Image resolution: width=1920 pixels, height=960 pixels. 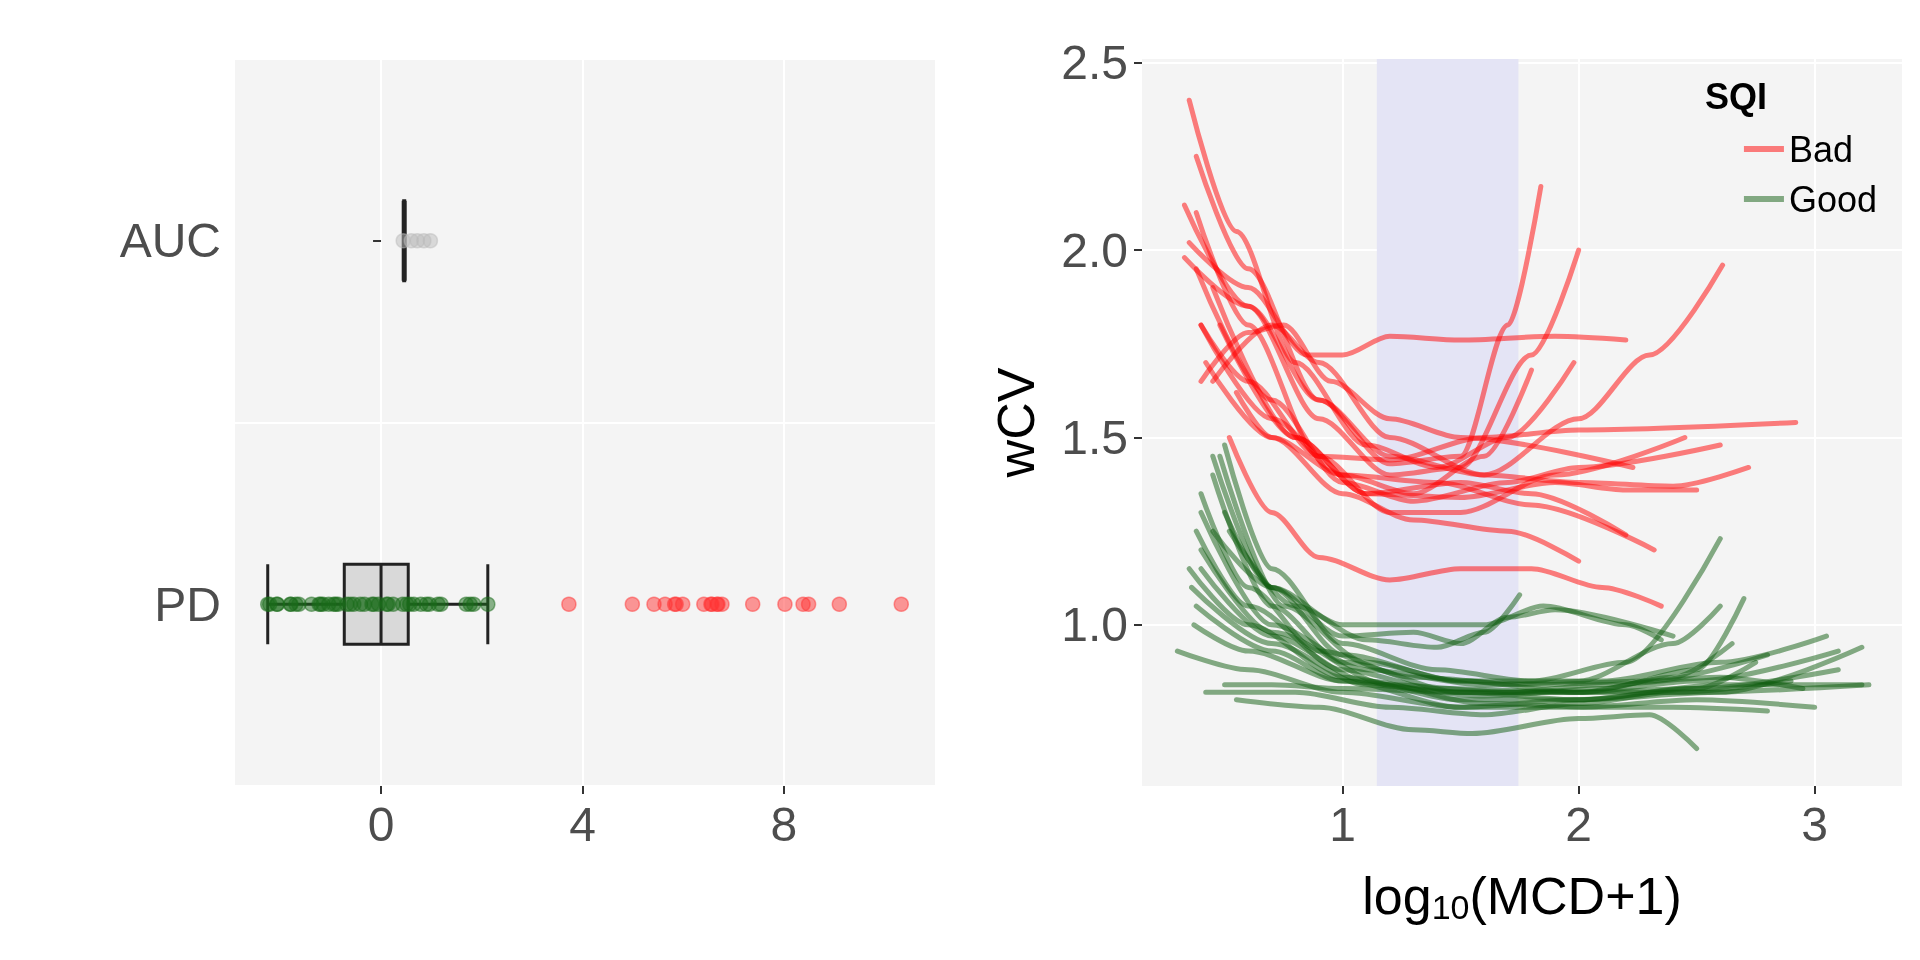 I want to click on y-tick-label: 2.5, so click(x=1094, y=63).